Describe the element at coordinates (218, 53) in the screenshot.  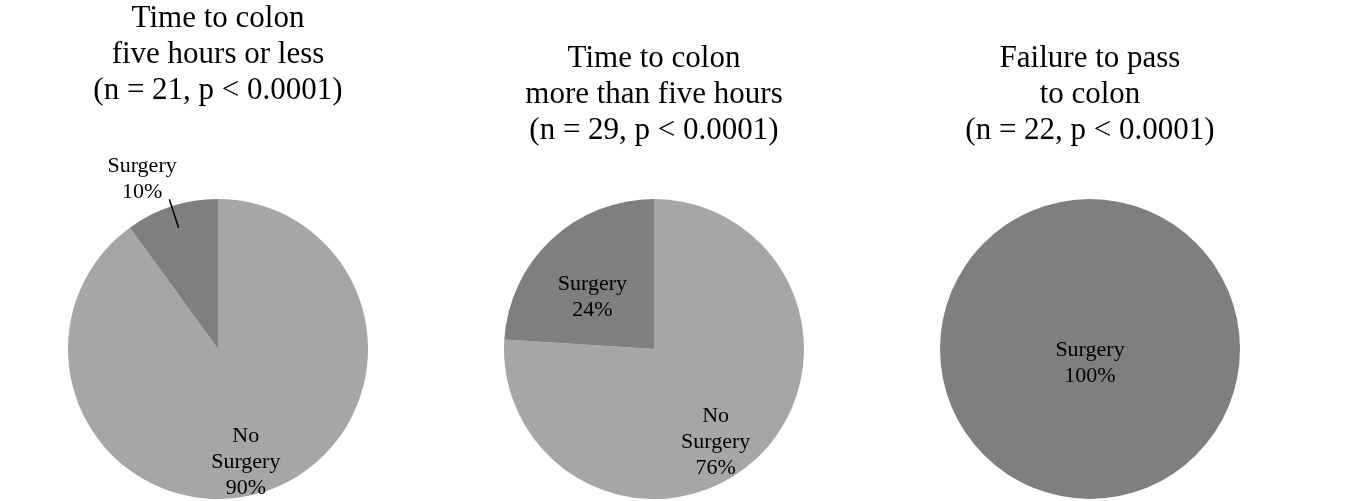
I see `chart-title: Time to colon five hours or less (n = 21, p < 0.0001)` at that location.